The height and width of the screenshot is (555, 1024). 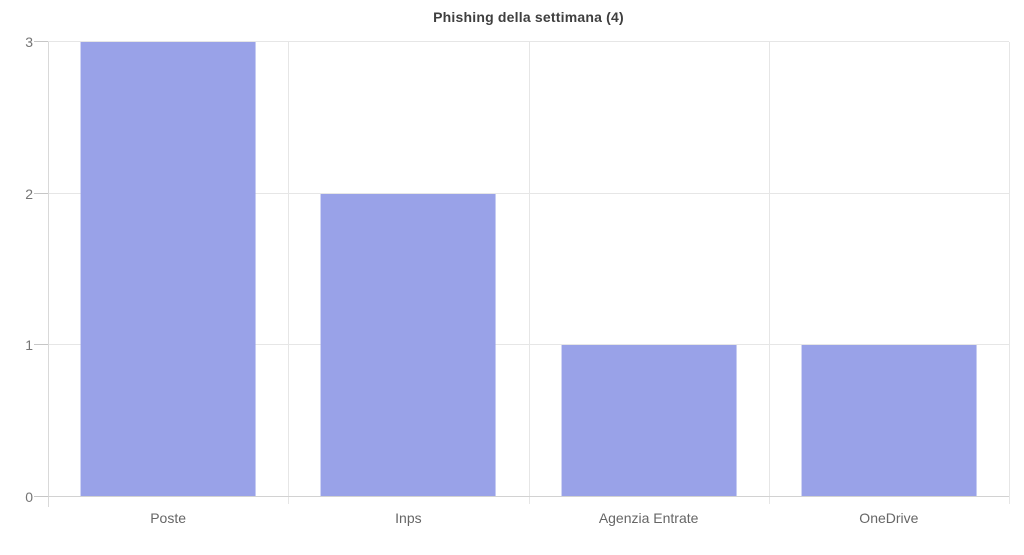 What do you see at coordinates (408, 345) in the screenshot?
I see `bar-inps` at bounding box center [408, 345].